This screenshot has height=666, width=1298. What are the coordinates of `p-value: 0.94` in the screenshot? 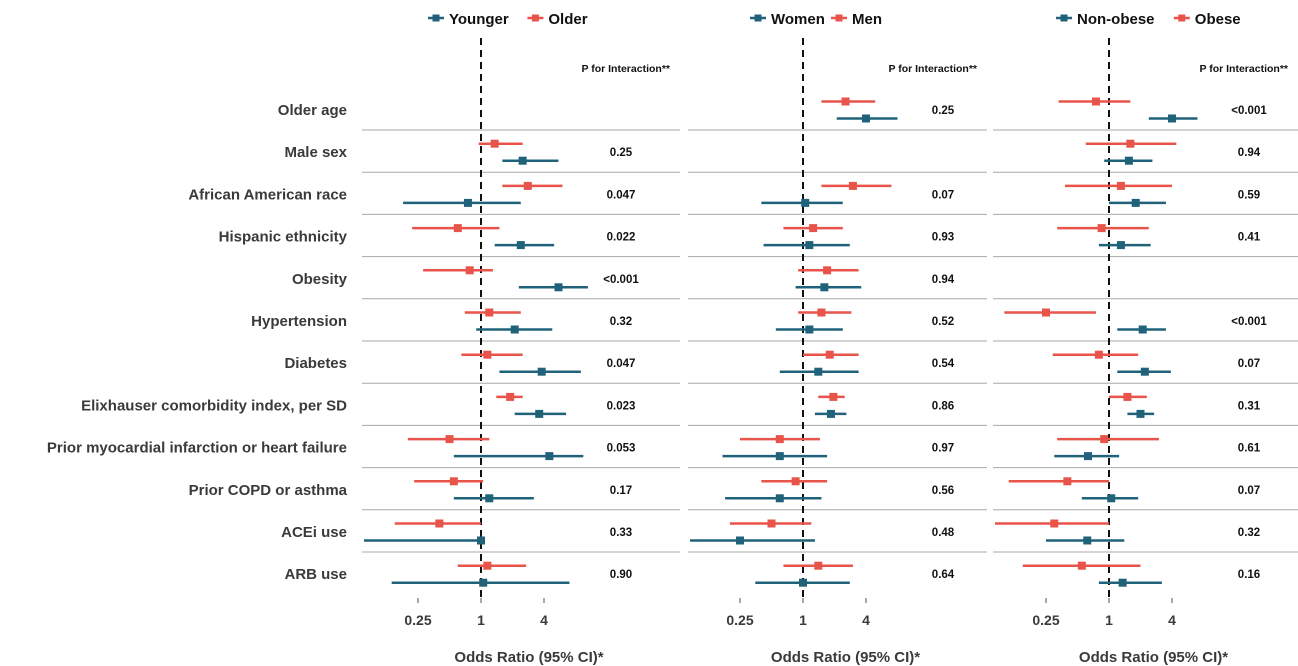 It's located at (943, 280).